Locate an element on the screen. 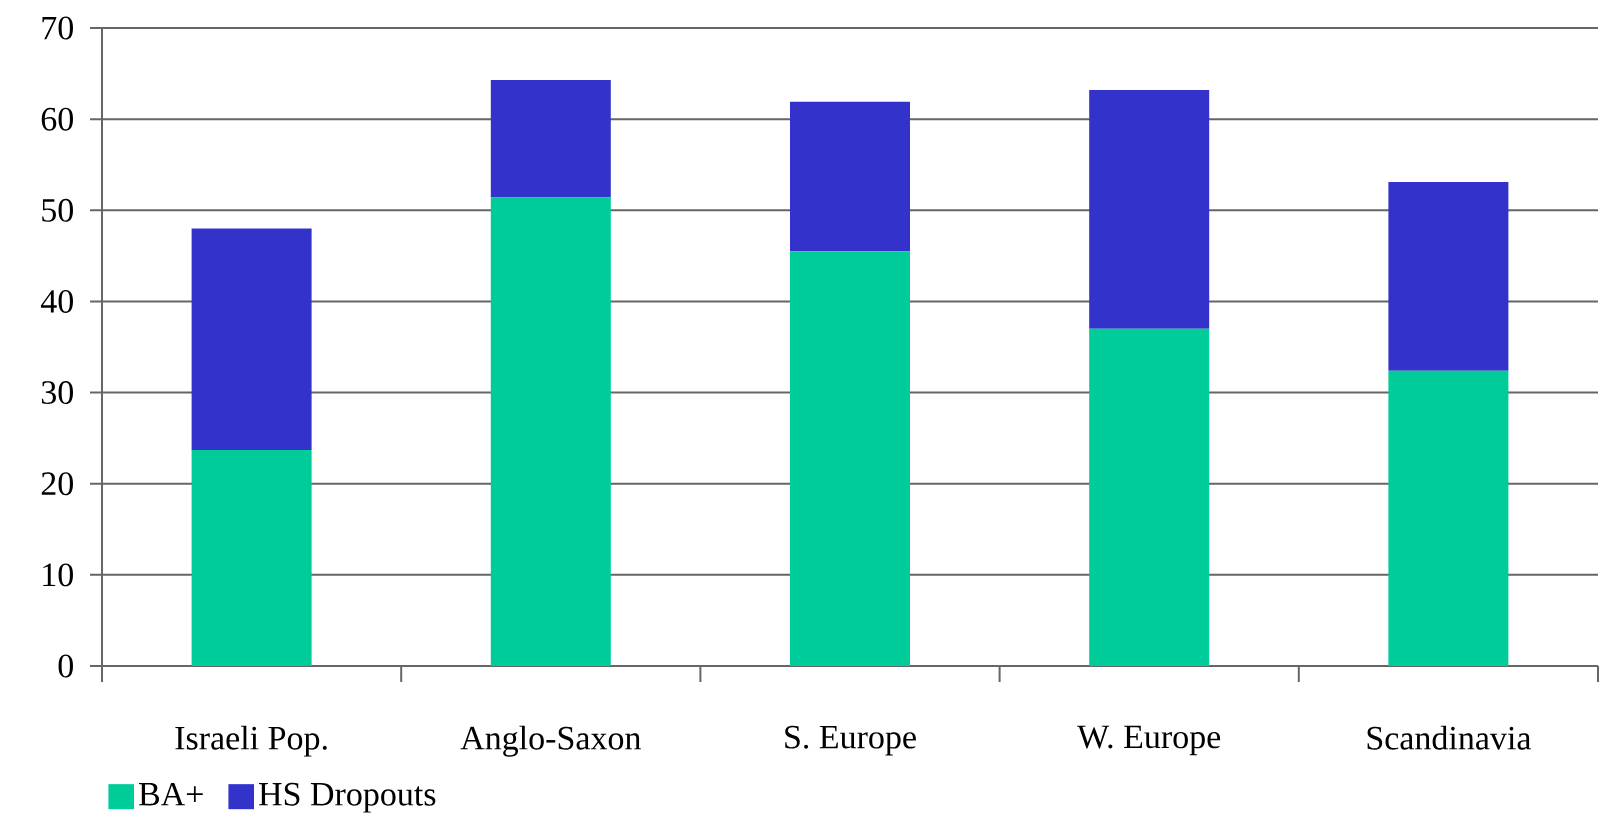 Image resolution: width=1601 pixels, height=827 pixels. y-tick-label: 0 is located at coordinates (65, 666).